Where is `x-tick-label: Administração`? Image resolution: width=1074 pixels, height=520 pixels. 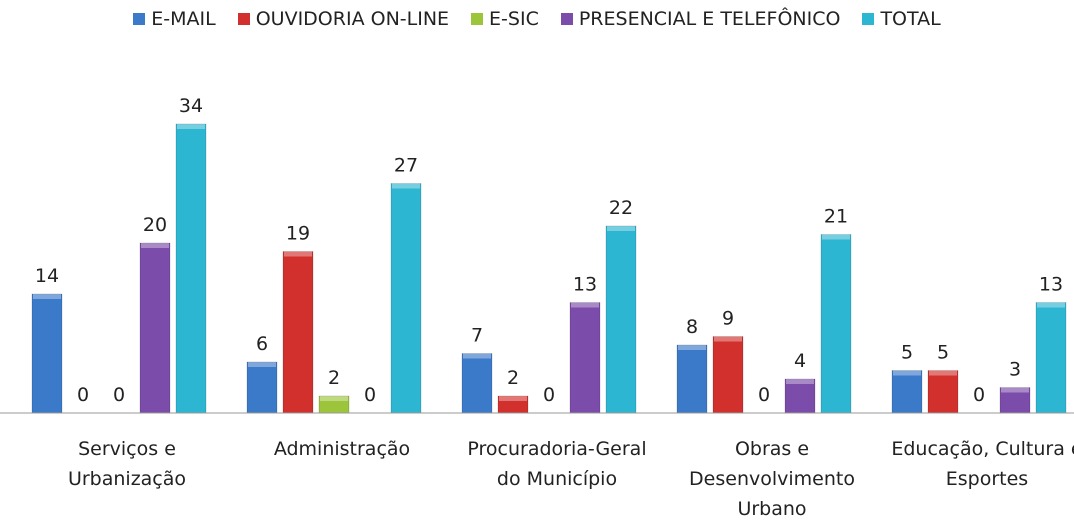
x-tick-label: Administração is located at coordinates (342, 449).